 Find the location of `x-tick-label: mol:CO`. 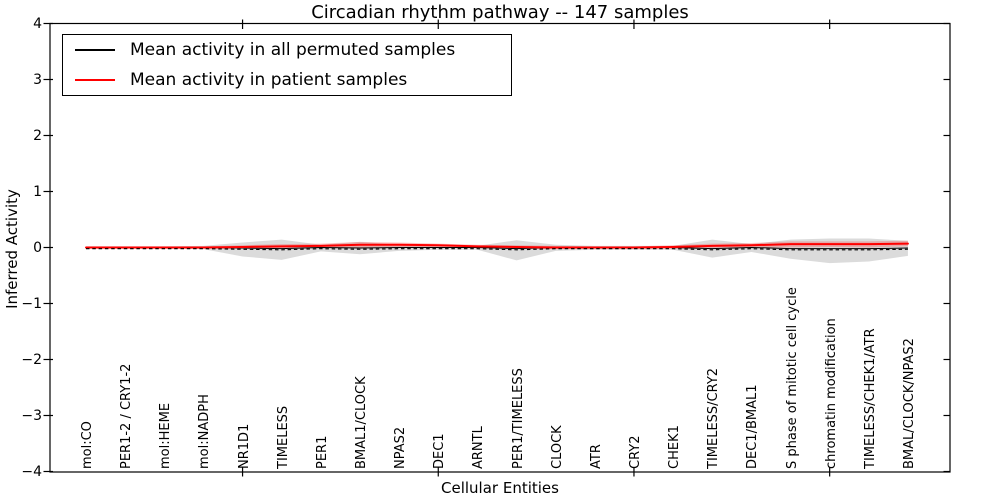

x-tick-label: mol:CO is located at coordinates (87, 445).